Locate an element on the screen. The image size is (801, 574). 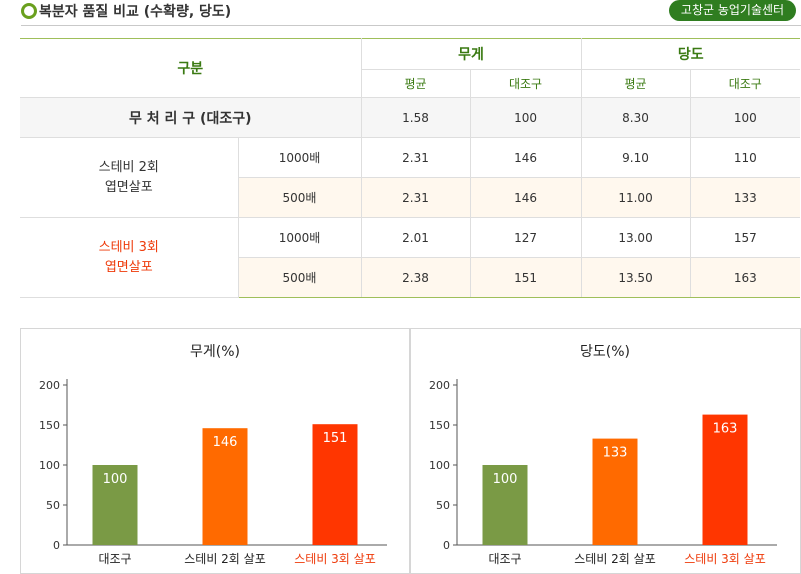
chart-title: 무게(%) is located at coordinates (215, 352).